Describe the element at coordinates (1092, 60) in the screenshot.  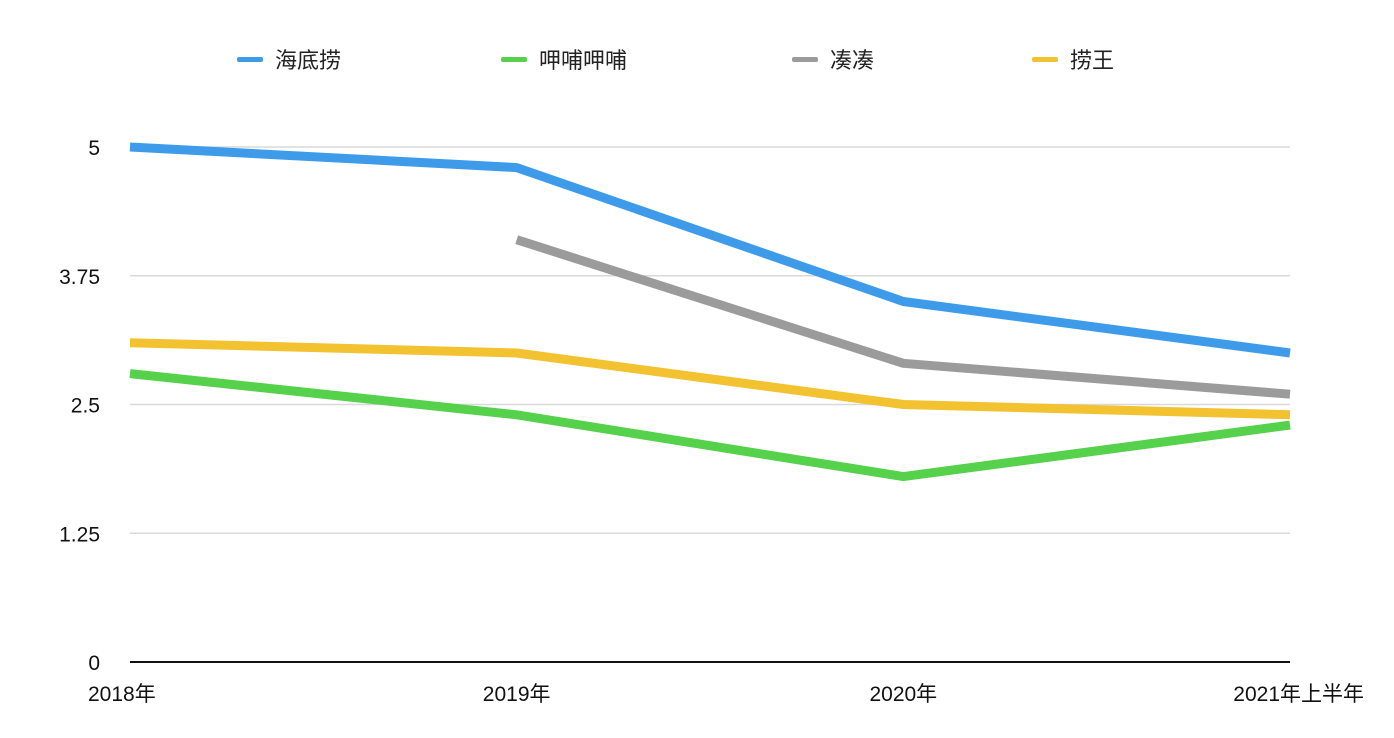
I see `legend-label-laowang: 捞王` at that location.